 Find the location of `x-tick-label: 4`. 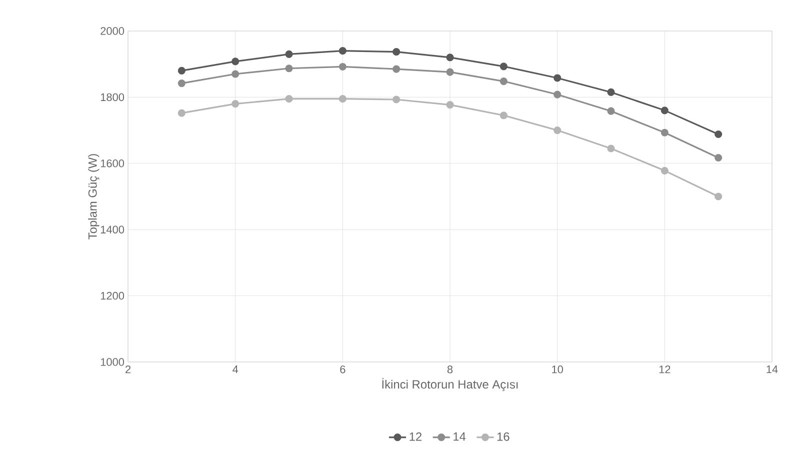

x-tick-label: 4 is located at coordinates (235, 370).